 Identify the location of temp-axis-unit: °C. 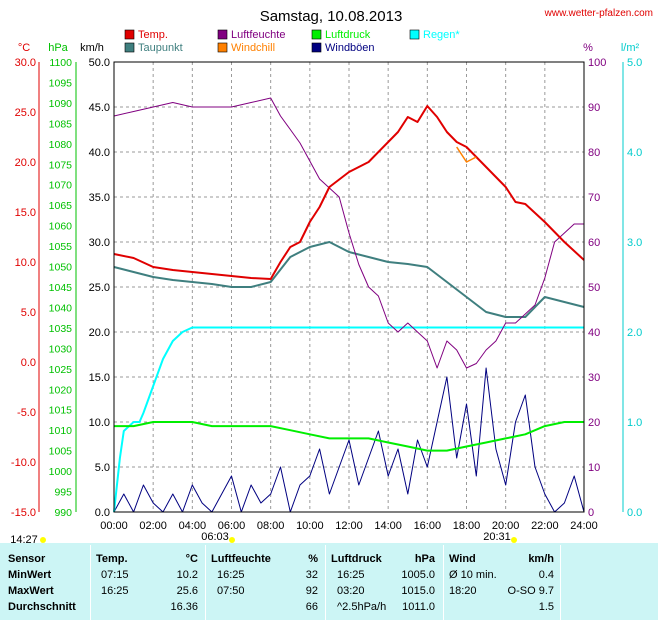
(24, 48).